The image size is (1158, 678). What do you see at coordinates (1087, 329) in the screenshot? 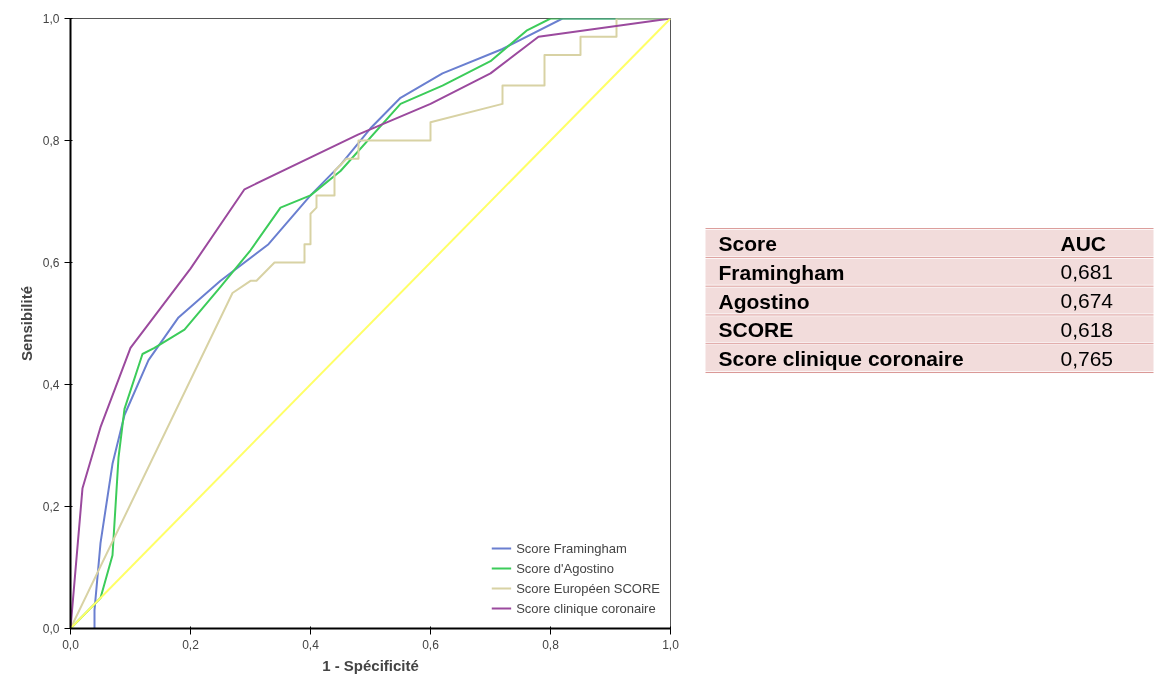
I see `text: 0,618` at bounding box center [1087, 329].